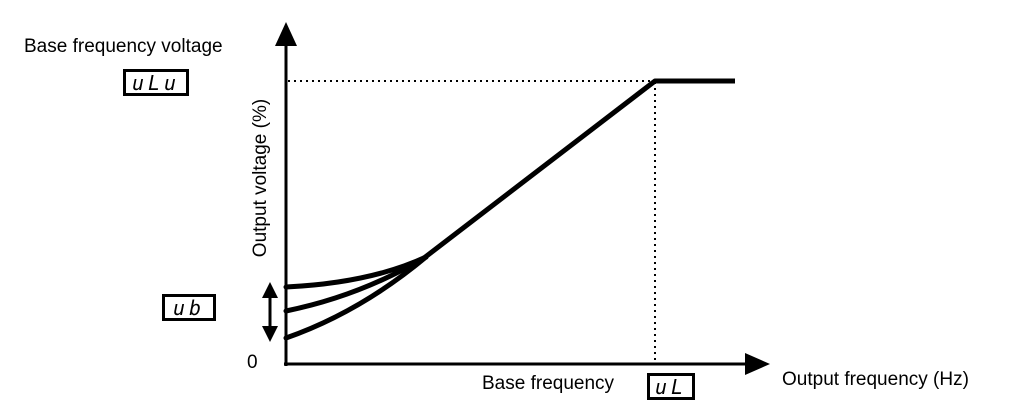  Describe the element at coordinates (260, 178) in the screenshot. I see `y-axis-label: Output voltage (%)` at that location.